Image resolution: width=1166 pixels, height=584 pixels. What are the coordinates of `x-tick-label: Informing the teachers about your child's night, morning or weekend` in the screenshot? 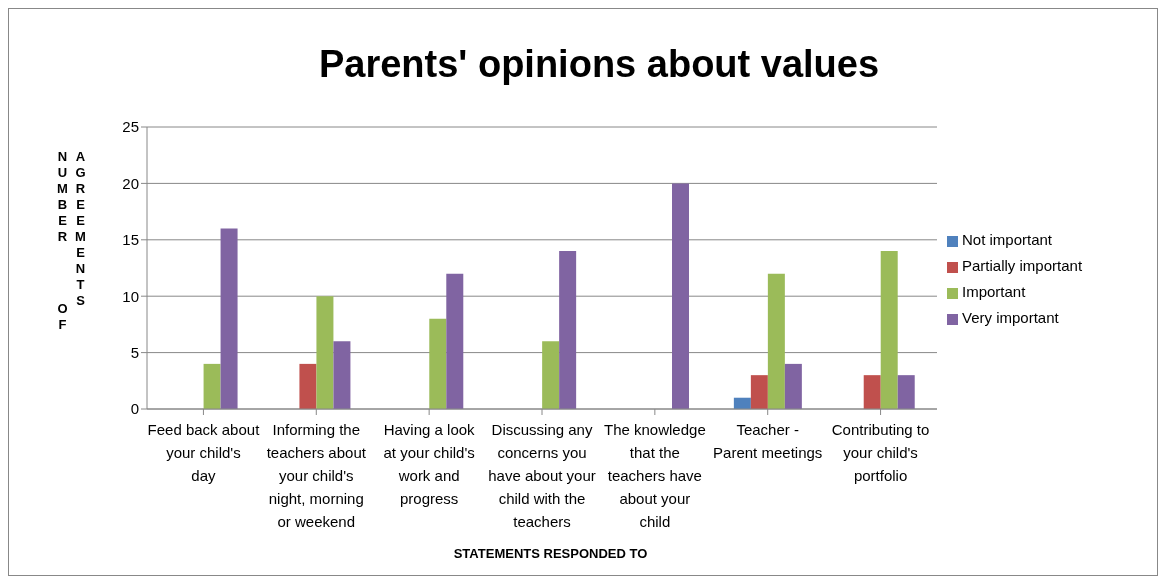 It's located at (316, 475).